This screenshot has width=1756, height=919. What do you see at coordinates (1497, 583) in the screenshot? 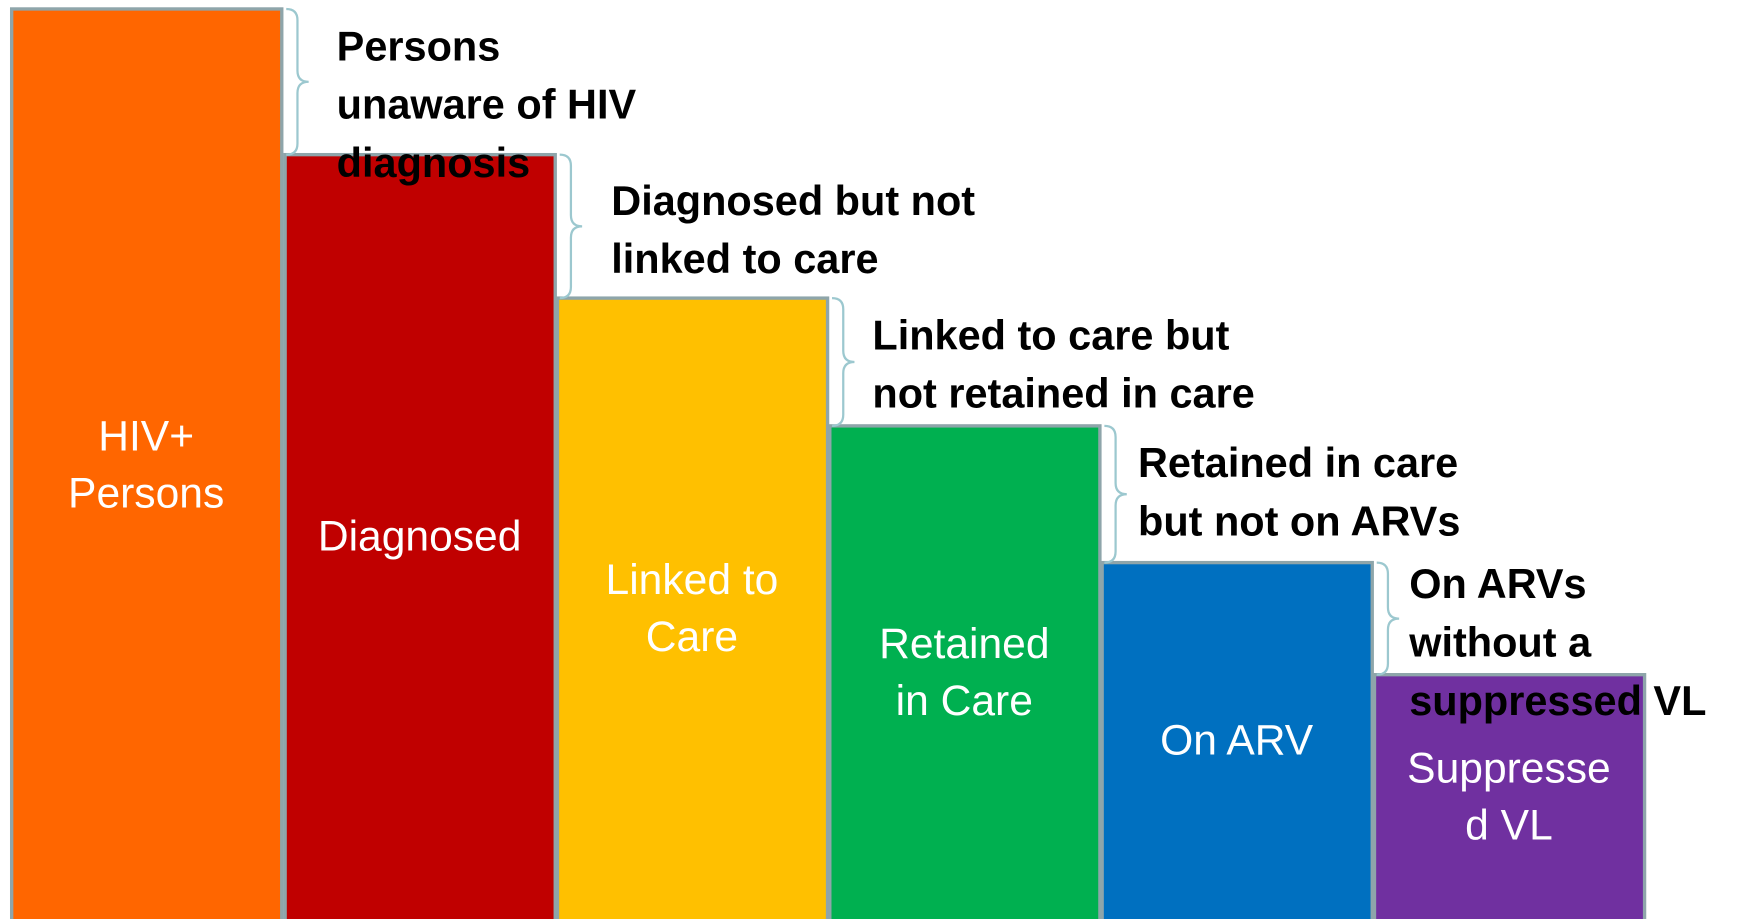
I see `gap-label: On ARVs` at bounding box center [1497, 583].